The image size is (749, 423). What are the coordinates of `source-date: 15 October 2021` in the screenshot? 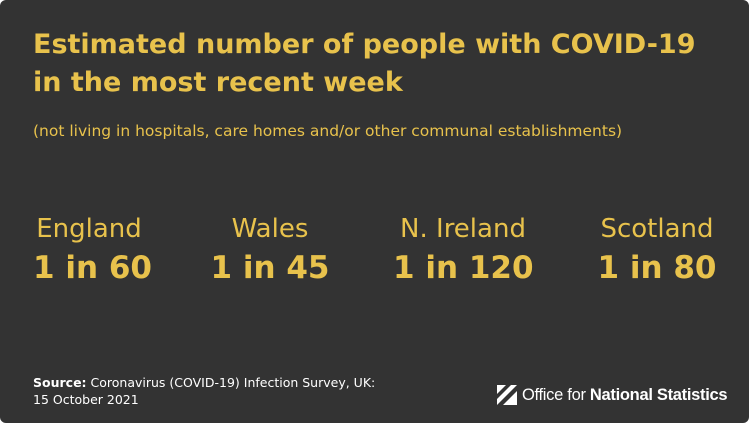 It's located at (86, 399).